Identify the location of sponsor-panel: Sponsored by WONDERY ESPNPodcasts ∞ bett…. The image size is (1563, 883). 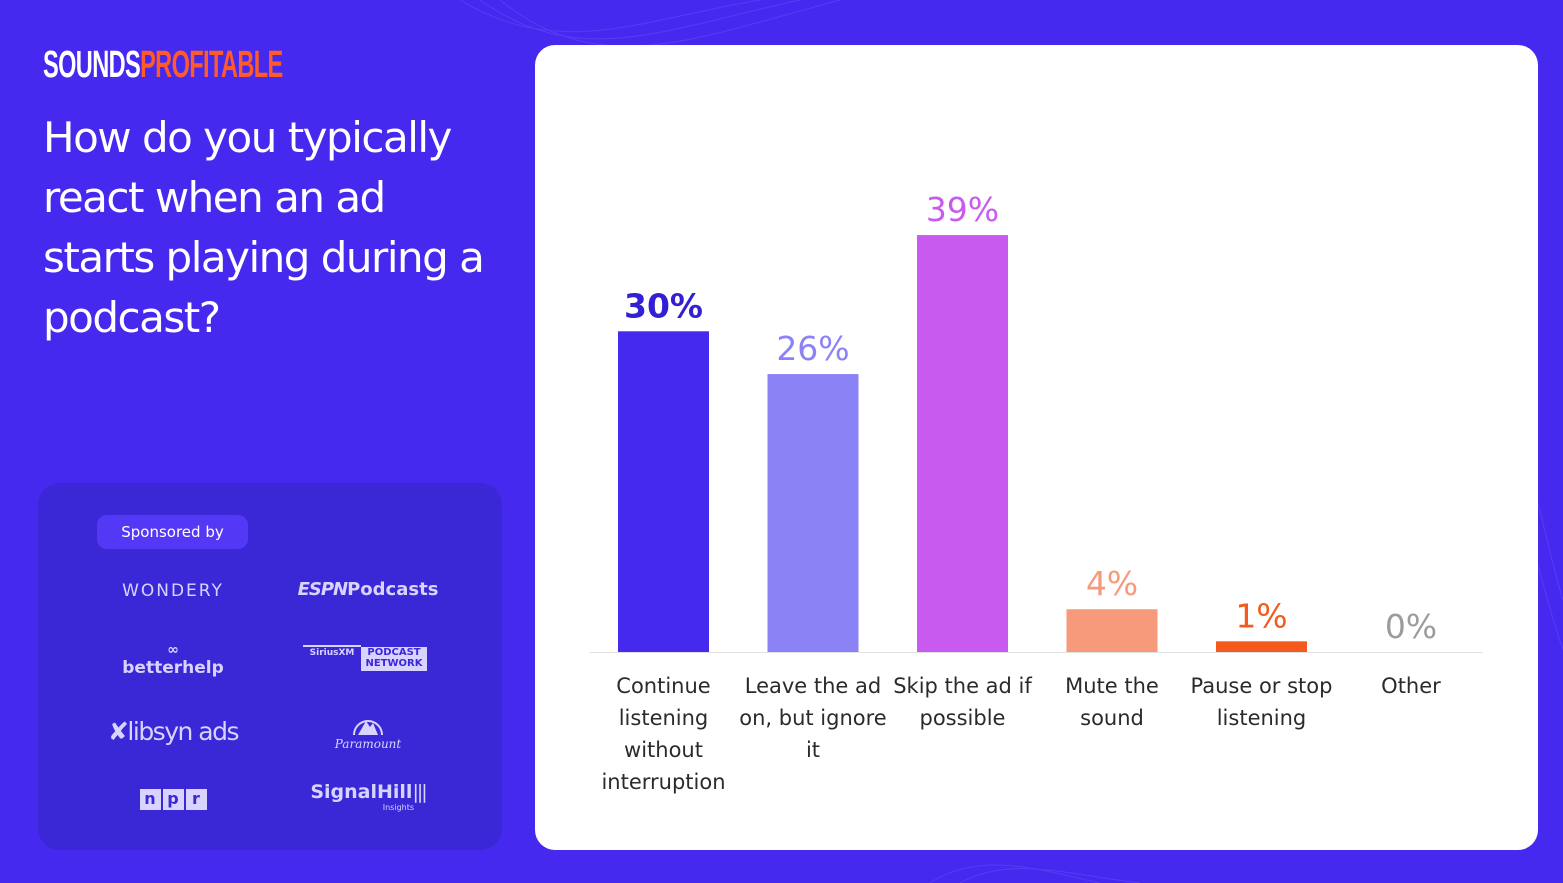
(270, 666).